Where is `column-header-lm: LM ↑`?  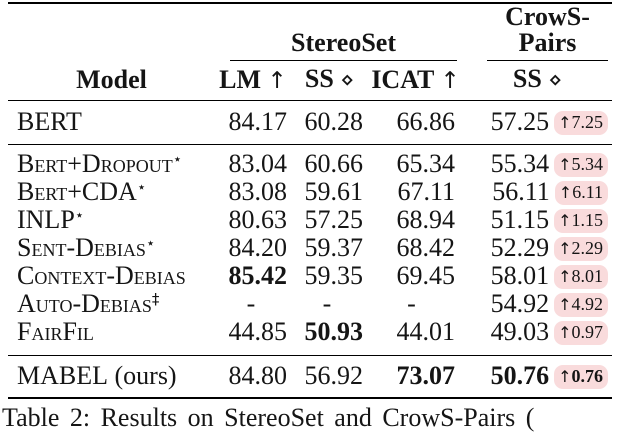
column-header-lm: LM ↑ is located at coordinates (253, 80).